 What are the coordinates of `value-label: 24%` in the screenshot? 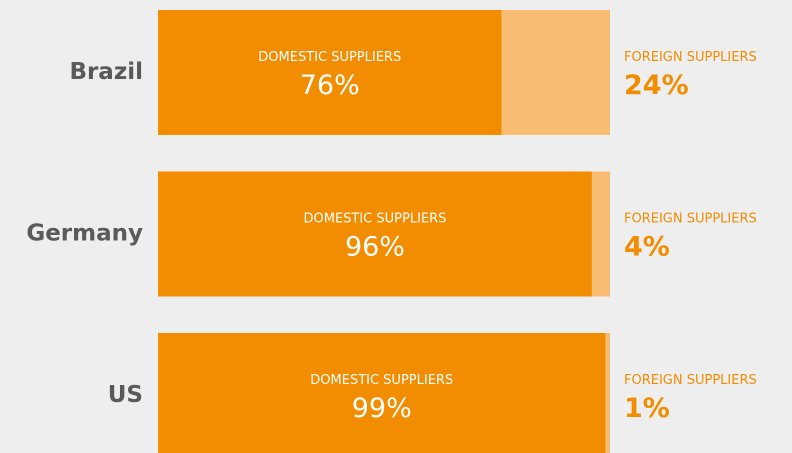 It's located at (656, 85).